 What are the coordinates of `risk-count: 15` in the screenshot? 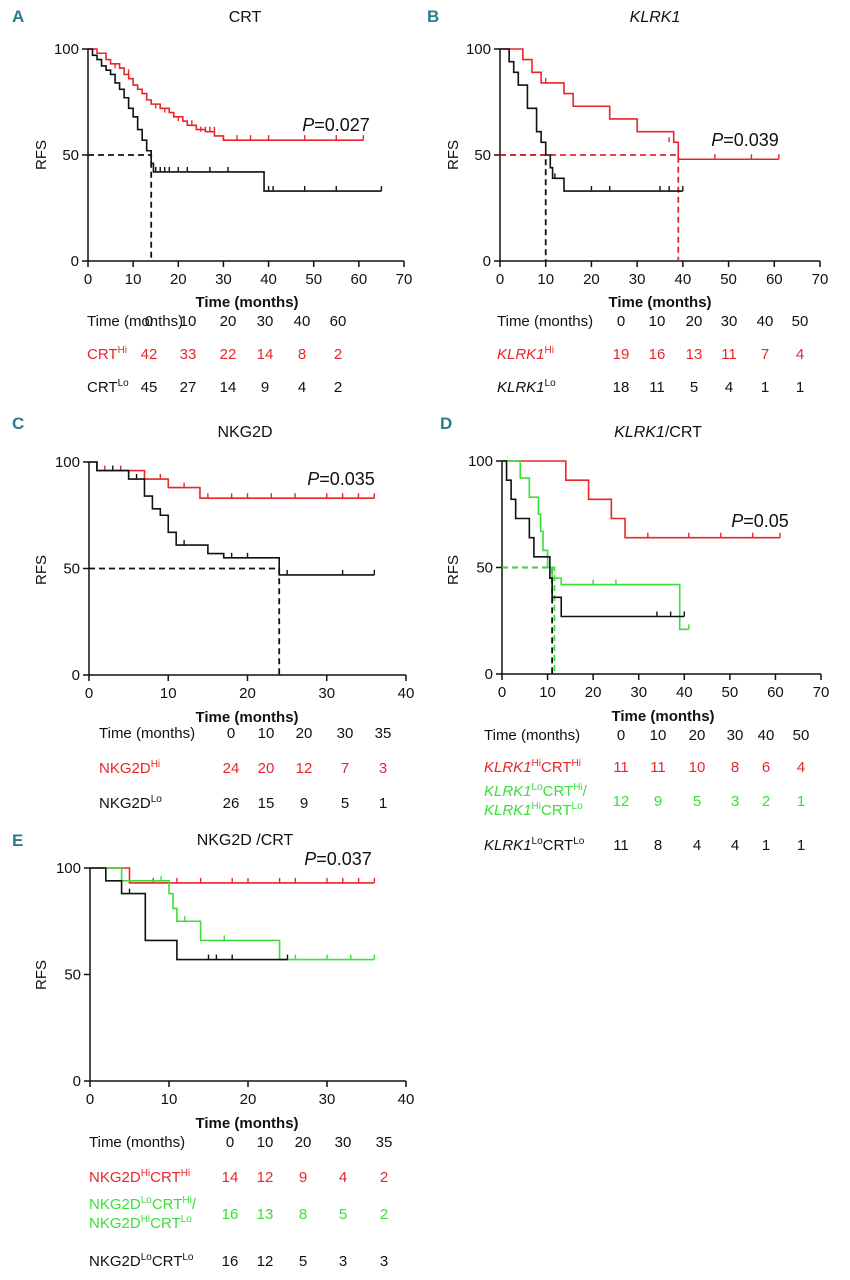 It's located at (266, 803).